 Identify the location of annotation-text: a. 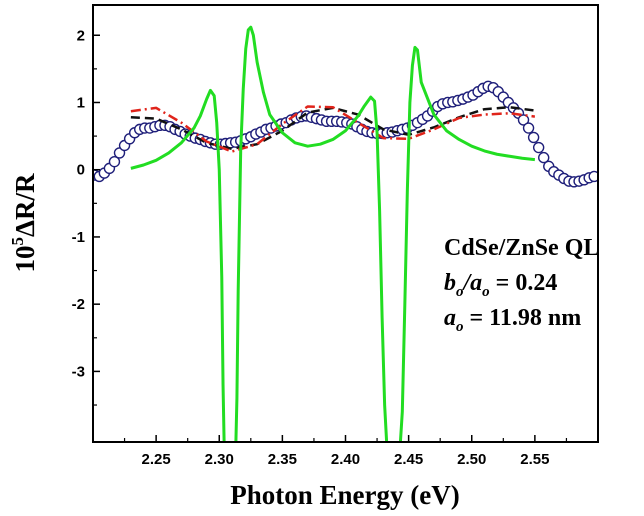
(450, 318).